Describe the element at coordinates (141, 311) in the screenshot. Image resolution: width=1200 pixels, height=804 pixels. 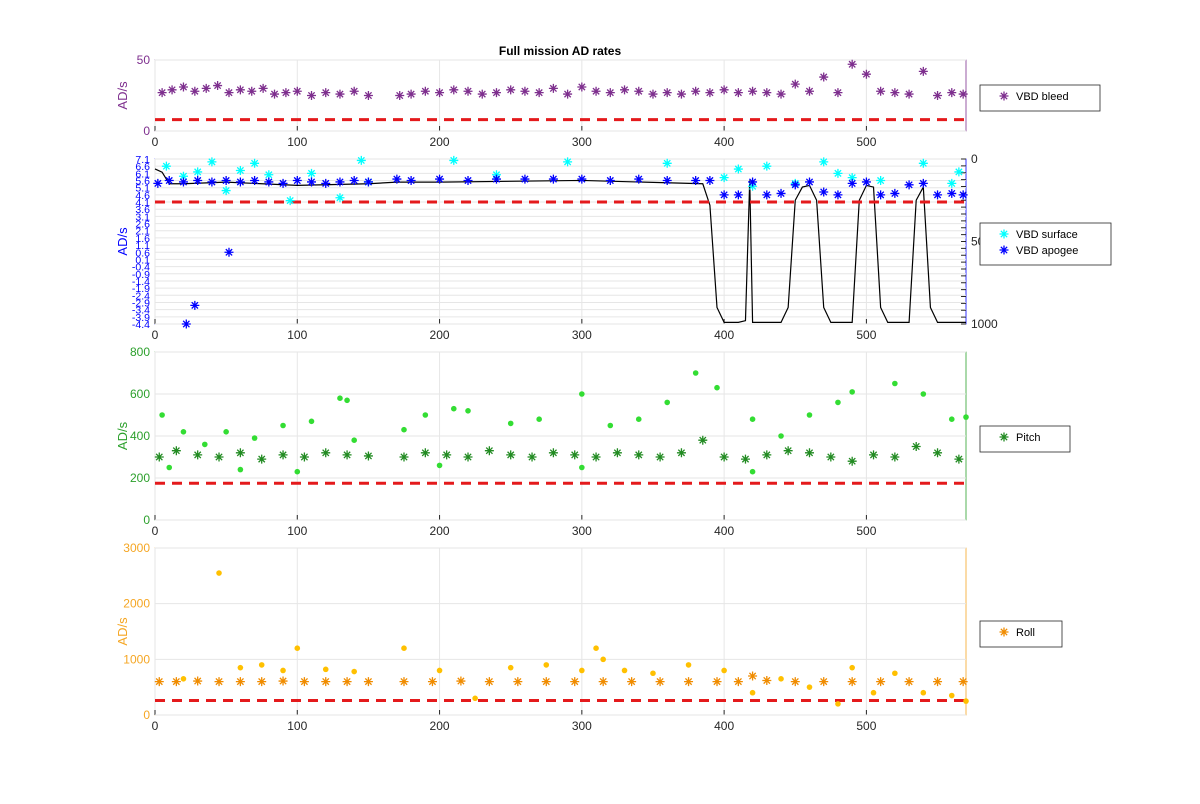
I see `y-tick-label: -3.4` at that location.